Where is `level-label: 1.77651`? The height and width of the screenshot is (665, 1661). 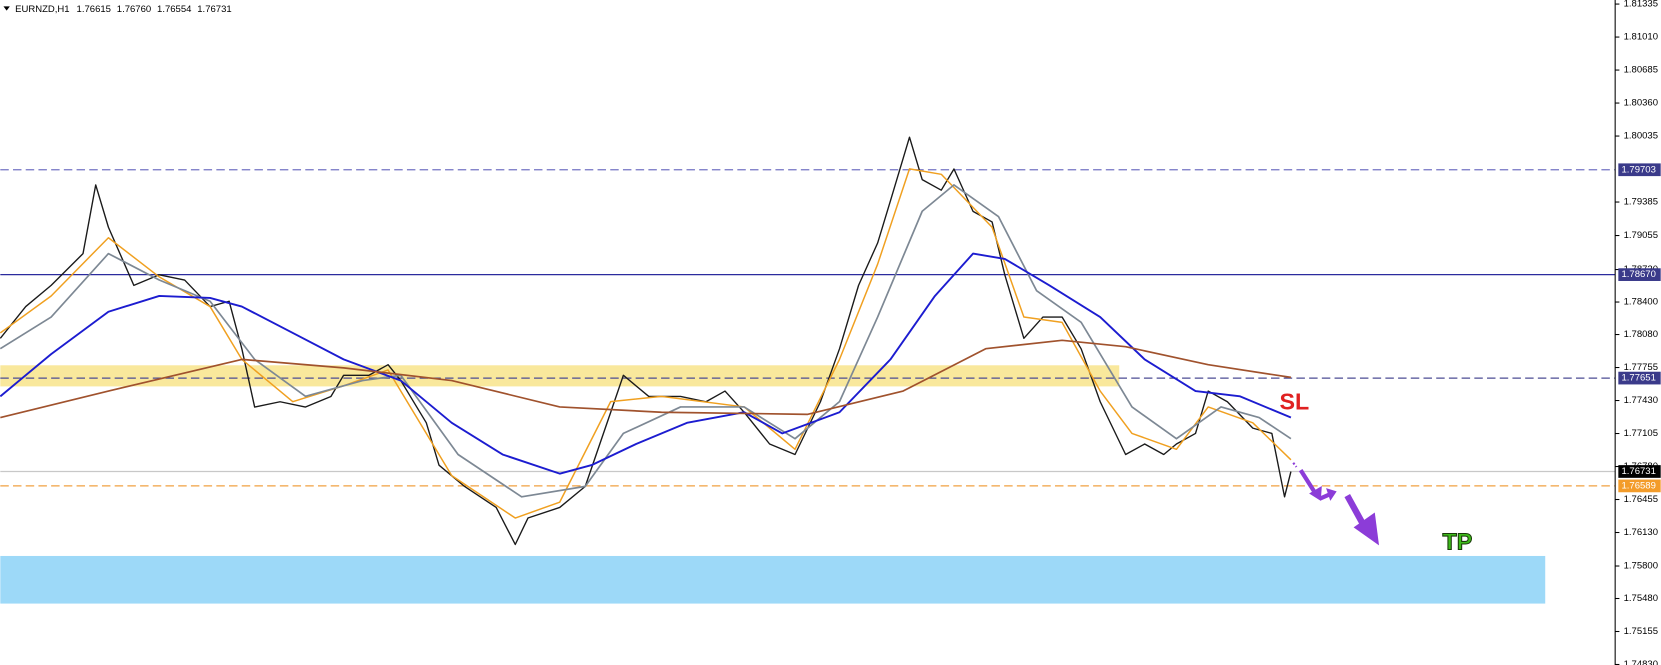
level-label: 1.77651 is located at coordinates (1639, 378).